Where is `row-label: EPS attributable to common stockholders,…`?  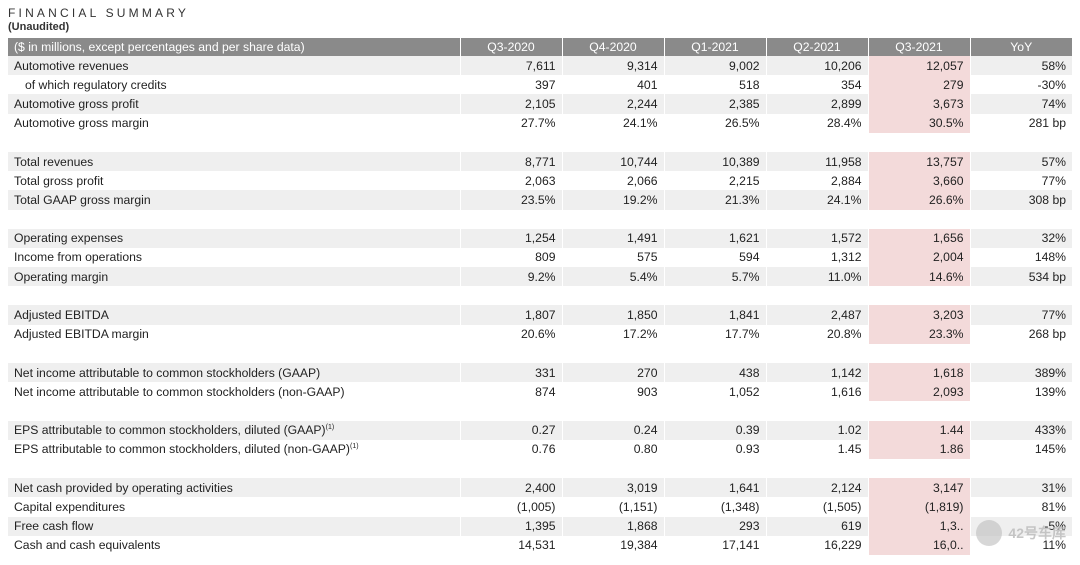
row-label: EPS attributable to common stockholders,… is located at coordinates (234, 430).